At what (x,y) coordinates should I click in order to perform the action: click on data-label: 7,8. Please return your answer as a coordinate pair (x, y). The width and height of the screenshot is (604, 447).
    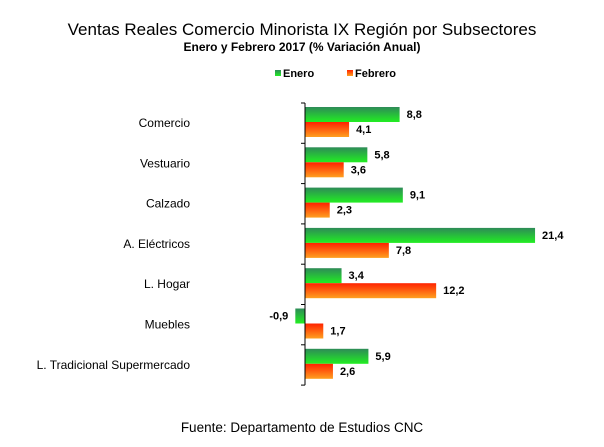
    Looking at the image, I should click on (403, 251).